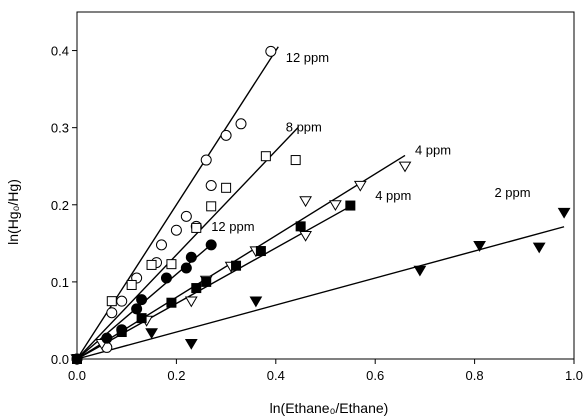 The height and width of the screenshot is (419, 584). I want to click on series-label: 2 ppm, so click(512, 192).